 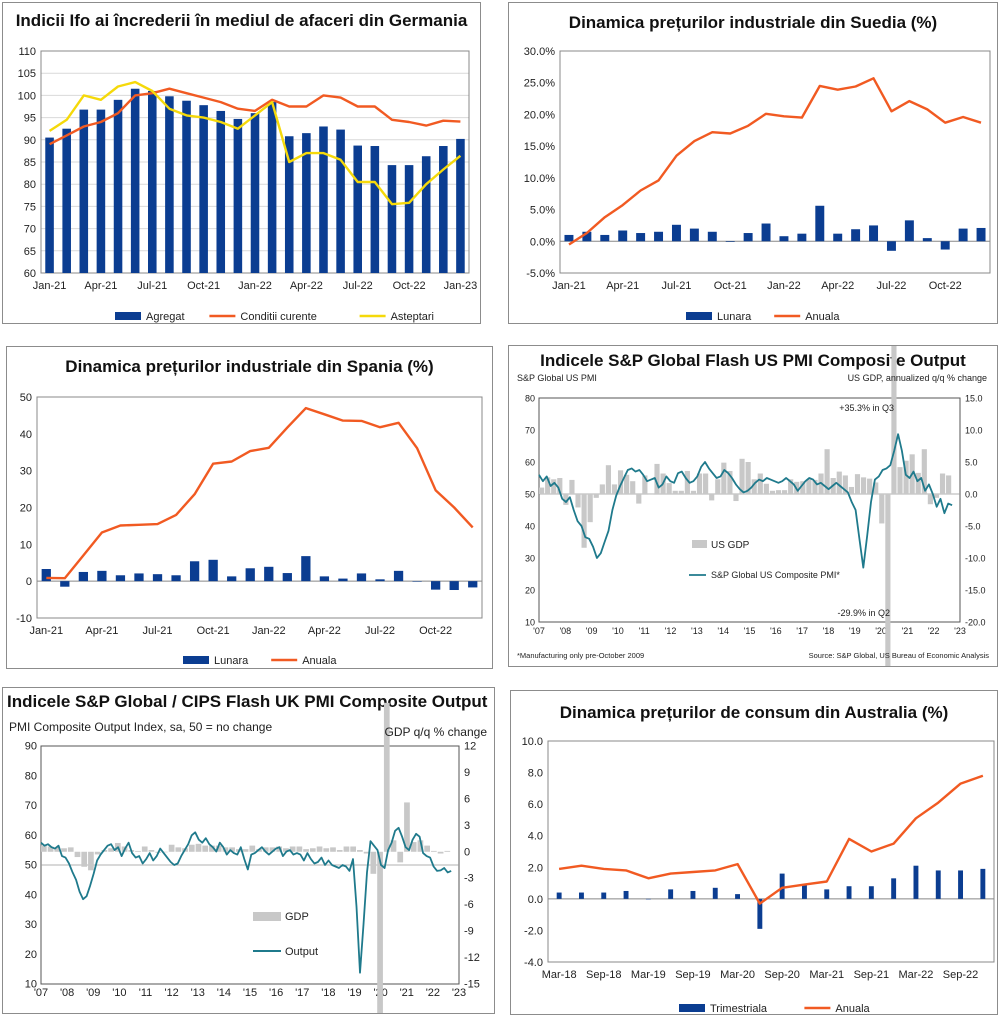 What do you see at coordinates (730, 545) in the screenshot?
I see `legend-label: US GDP` at bounding box center [730, 545].